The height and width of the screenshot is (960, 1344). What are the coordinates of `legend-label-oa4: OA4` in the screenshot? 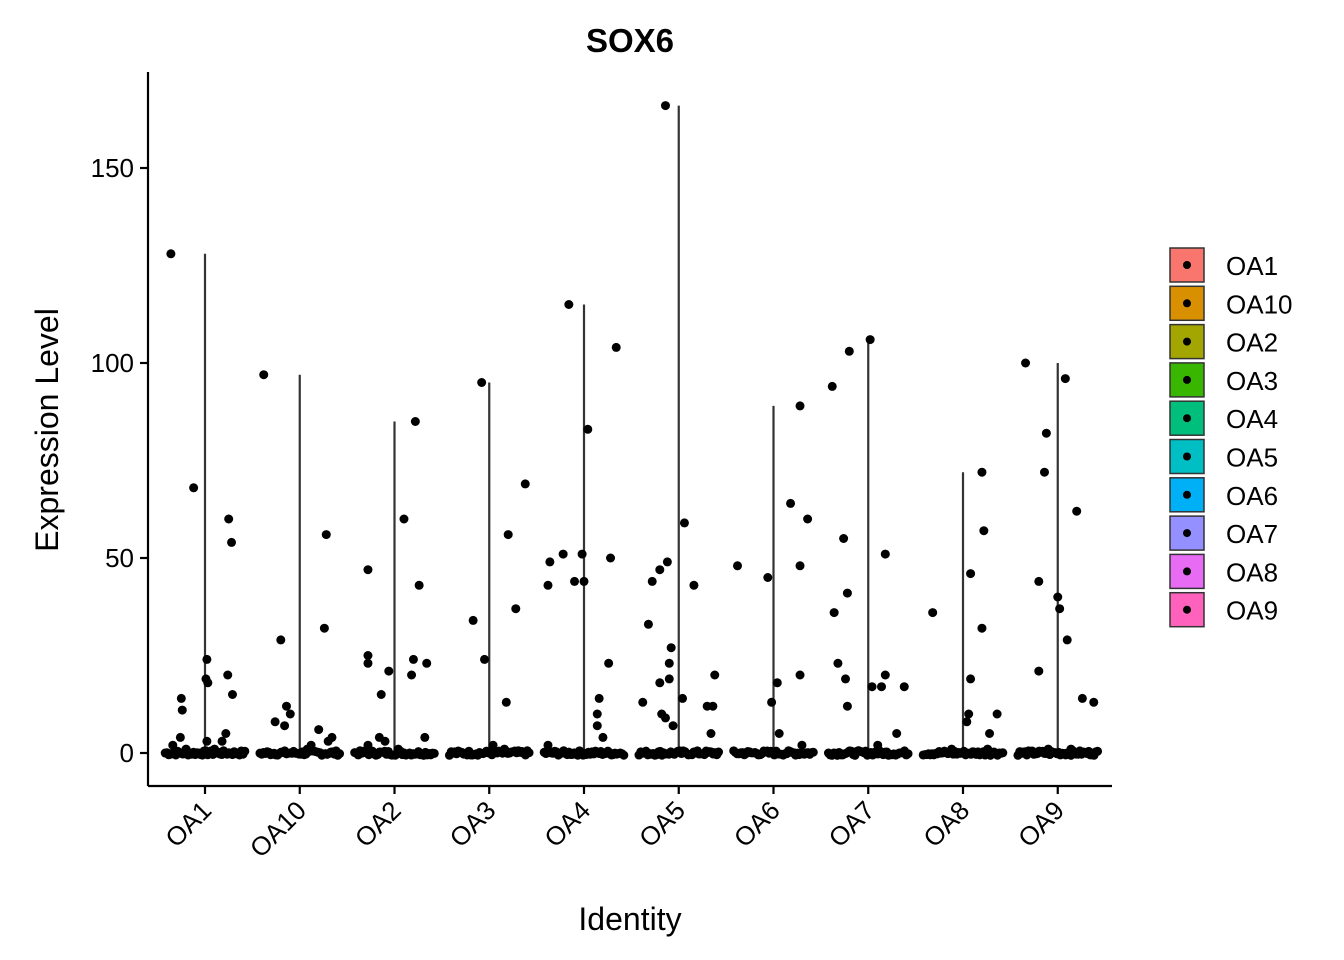 It's located at (1252, 419).